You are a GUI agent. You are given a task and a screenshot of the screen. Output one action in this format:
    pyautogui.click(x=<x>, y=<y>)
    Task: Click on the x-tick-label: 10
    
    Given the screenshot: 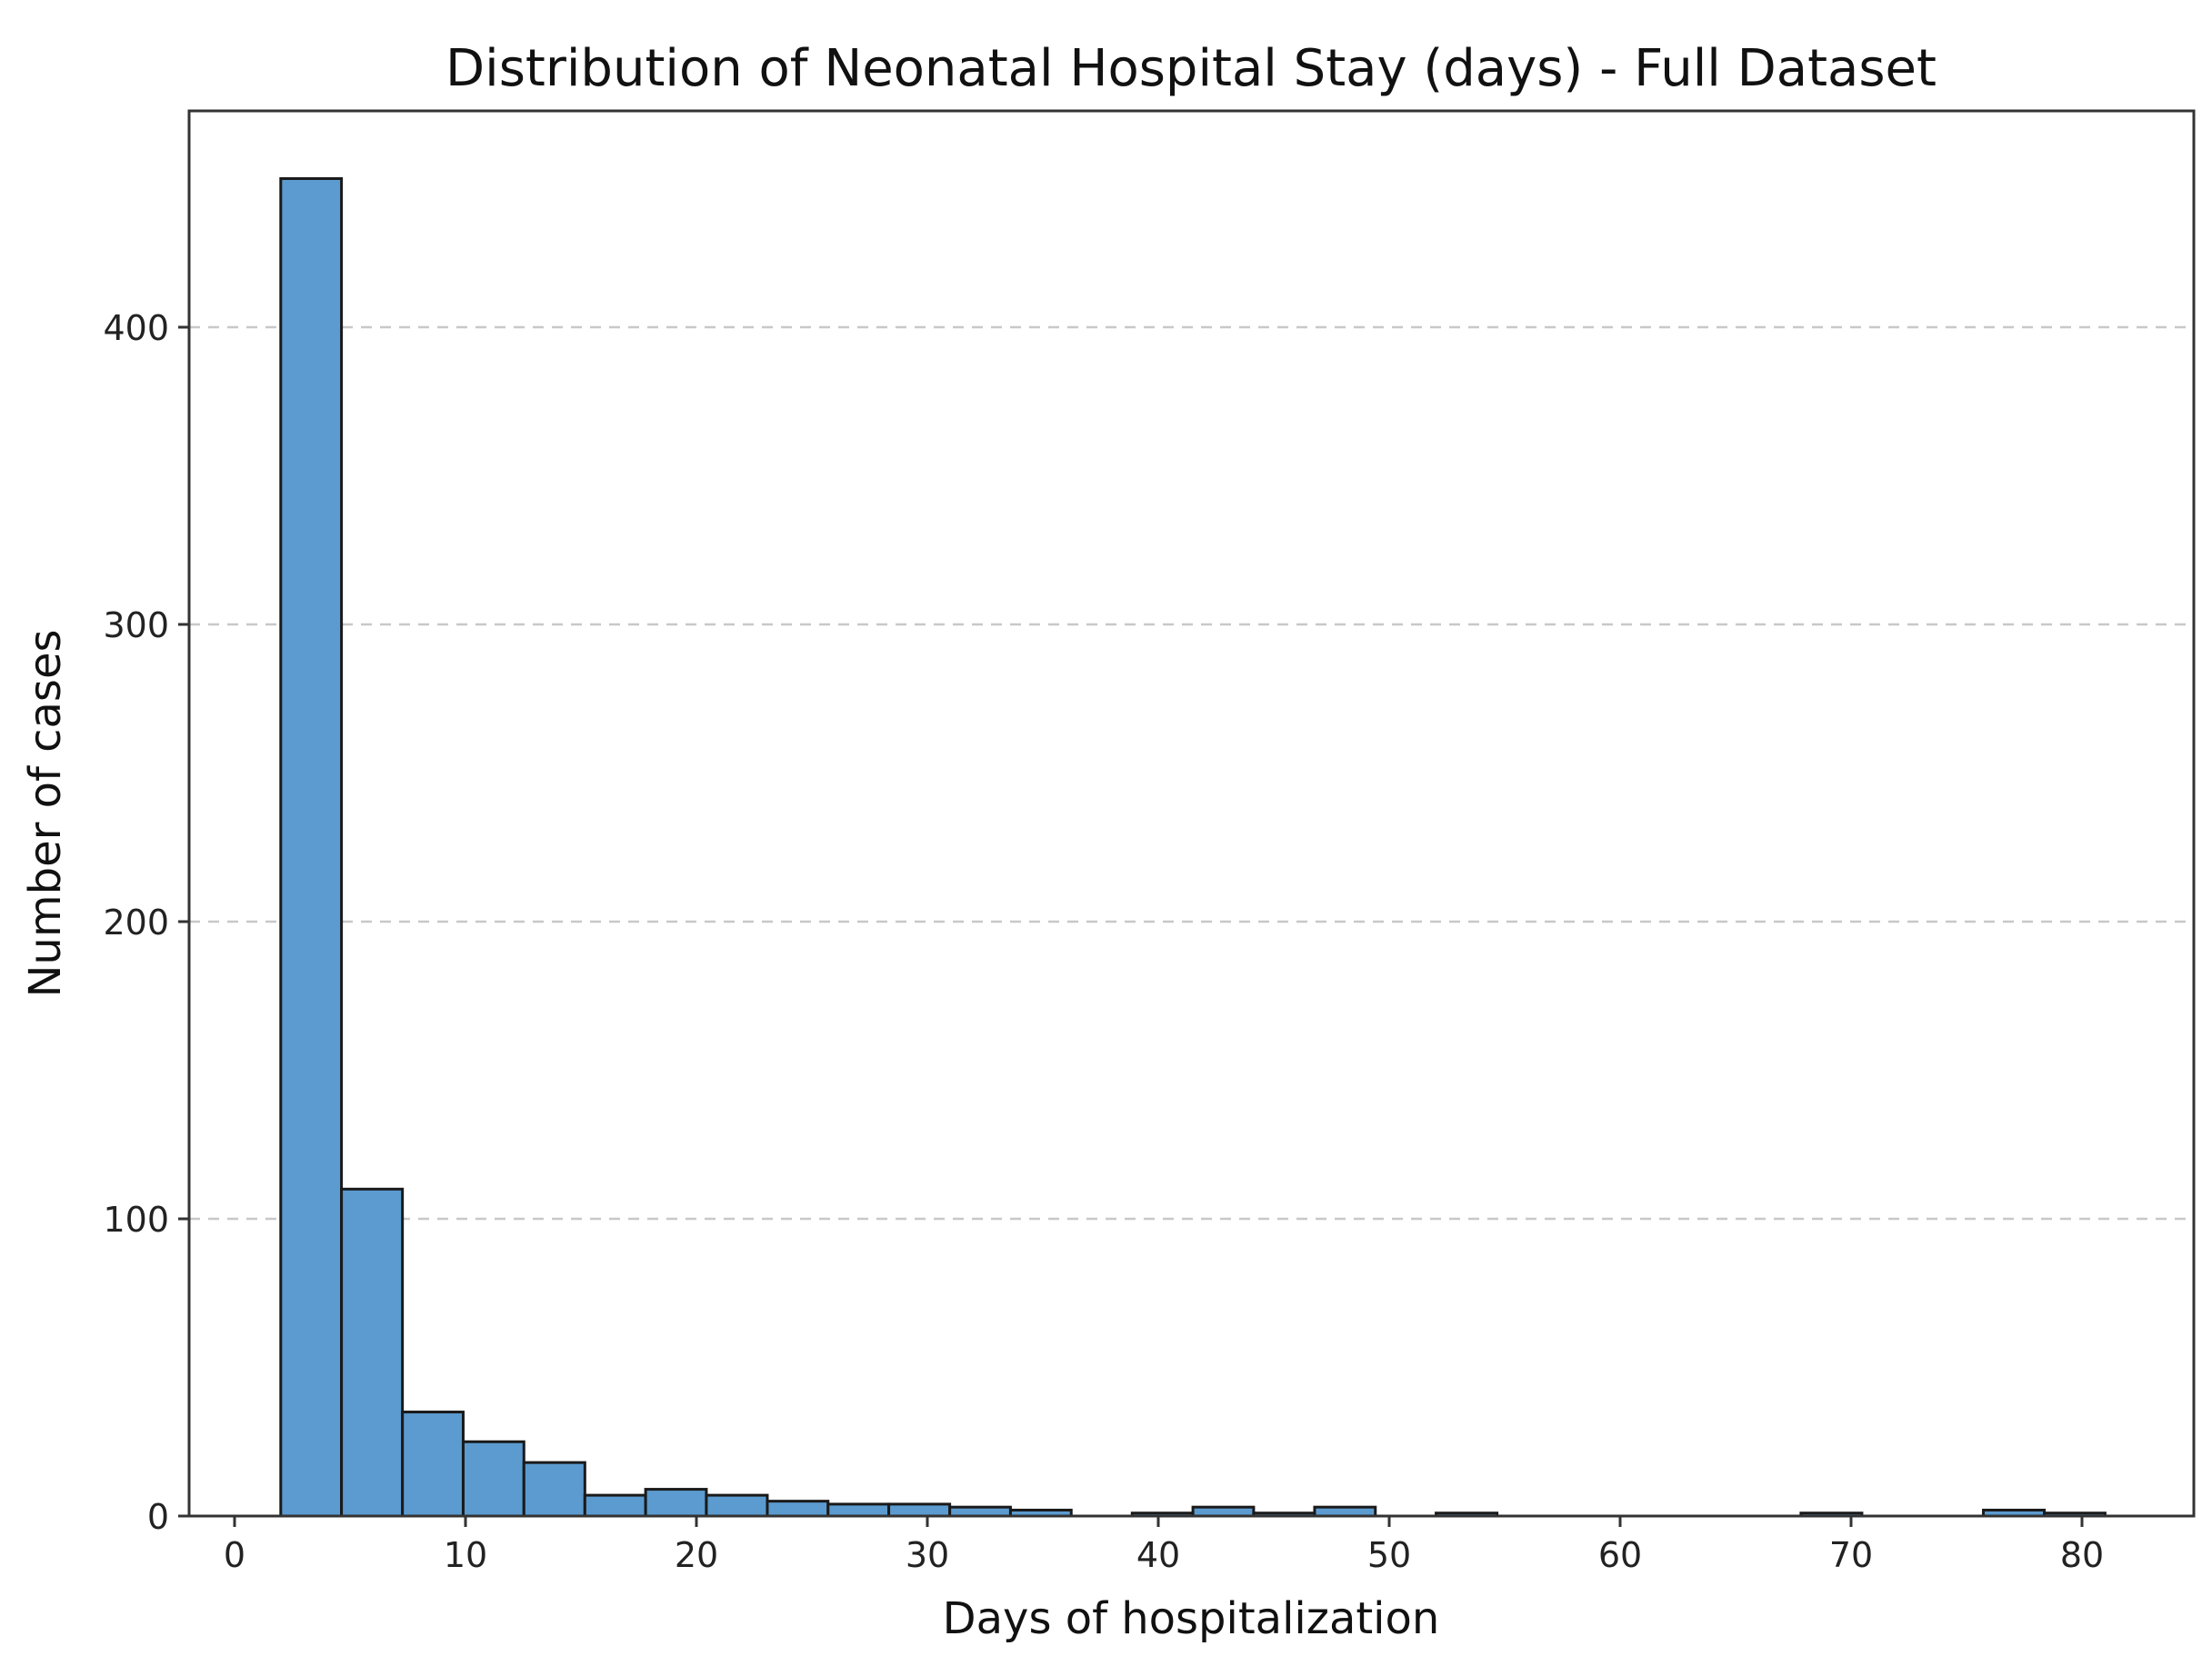 What is the action you would take?
    pyautogui.click(x=465, y=1555)
    